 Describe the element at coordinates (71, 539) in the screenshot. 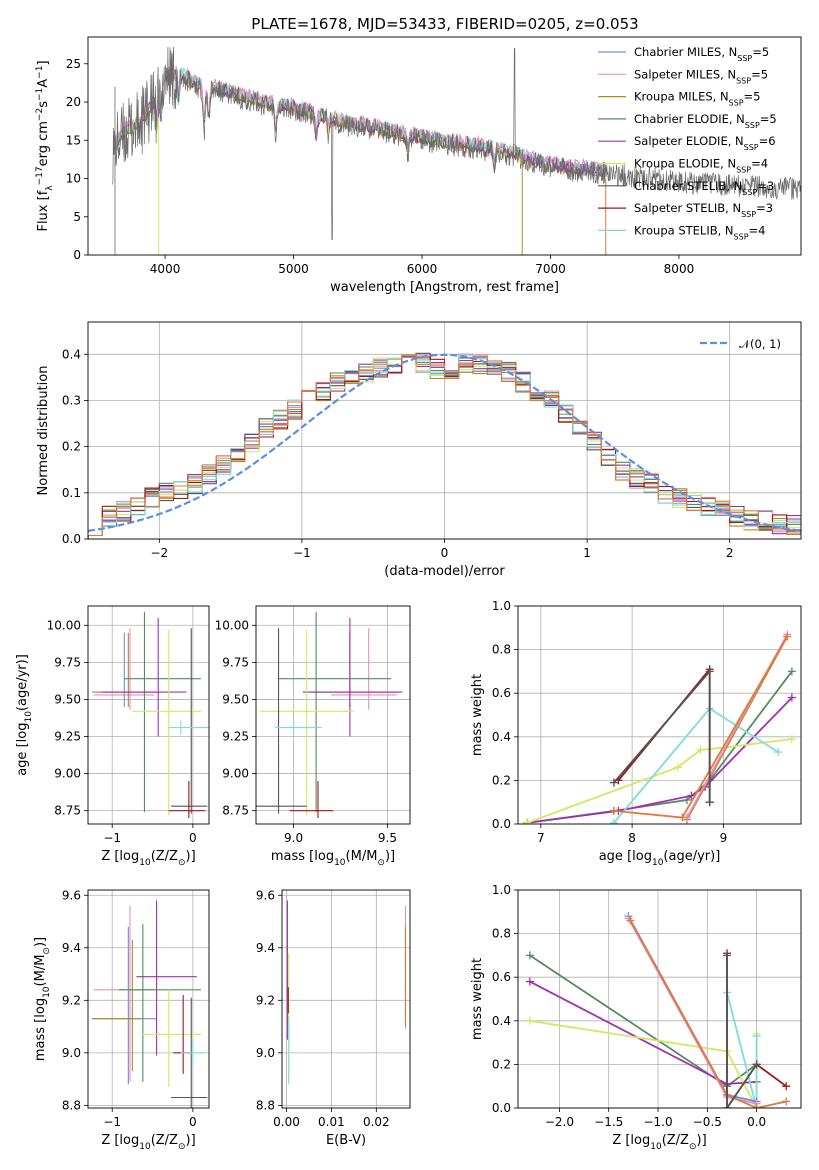

I see `y-tick-label: 0.0` at that location.